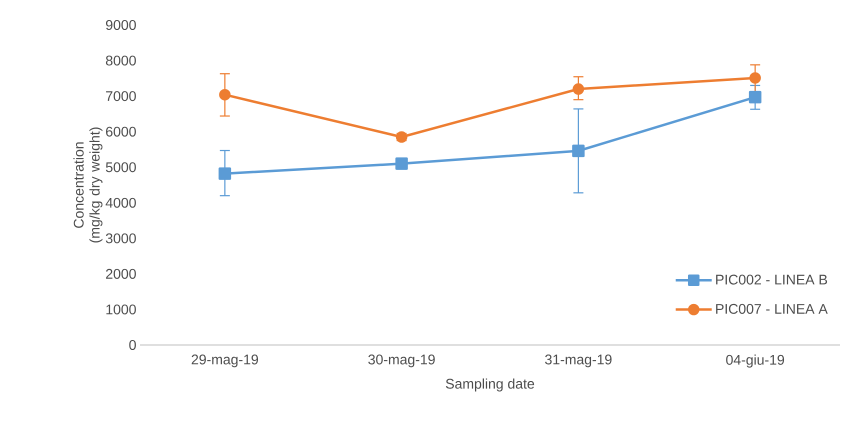  I want to click on x-tick-label: 31-mag-19, so click(578, 361).